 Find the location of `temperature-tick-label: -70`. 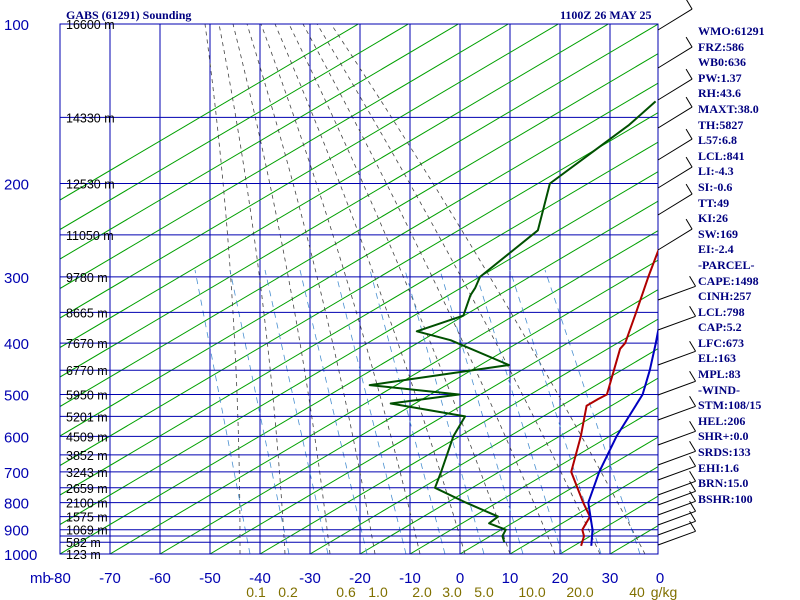

temperature-tick-label: -70 is located at coordinates (110, 578).